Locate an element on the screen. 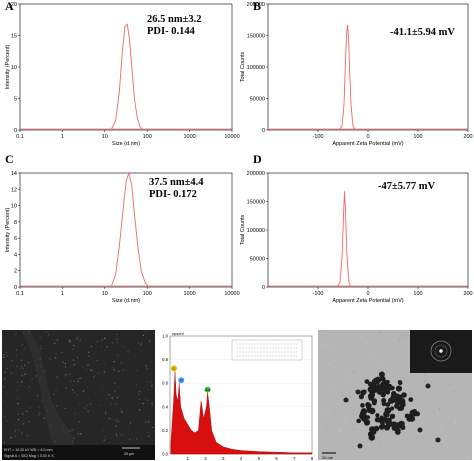  y-tick-label: 0.8 is located at coordinates (165, 359).